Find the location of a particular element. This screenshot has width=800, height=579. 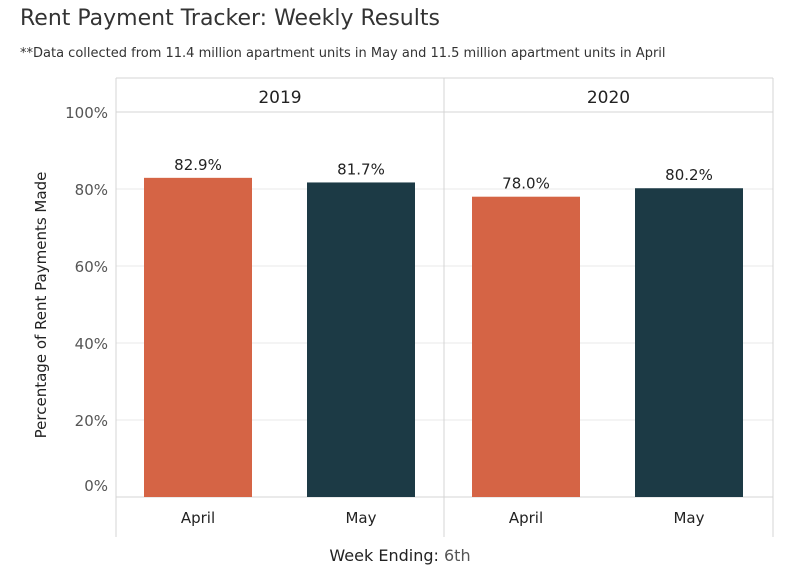

bar-value-label: 78.0% is located at coordinates (526, 184).